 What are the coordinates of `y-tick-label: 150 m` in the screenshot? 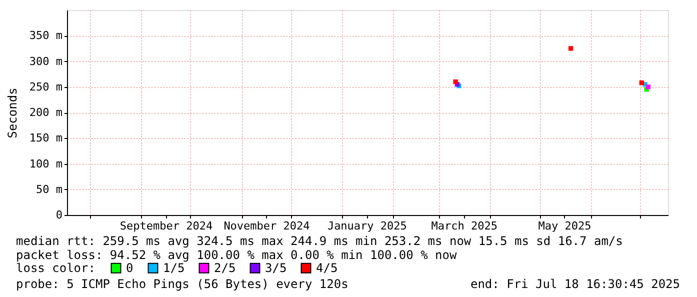 It's located at (46, 138).